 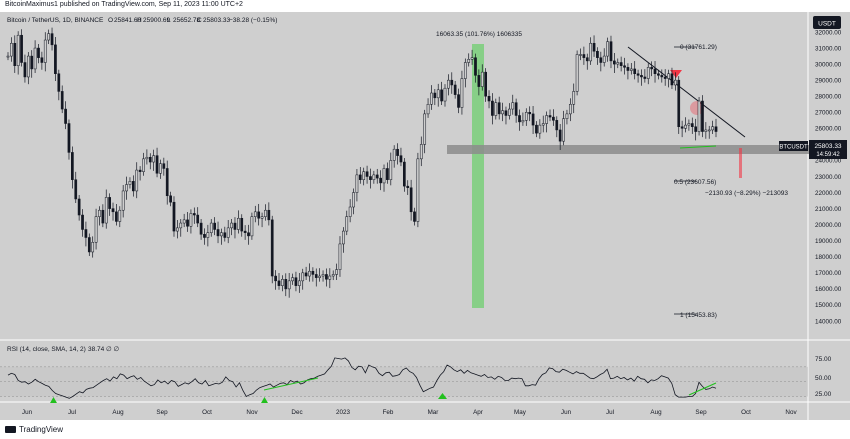 What do you see at coordinates (156, 20) in the screenshot?
I see `ohlc-h: 25900.69` at bounding box center [156, 20].